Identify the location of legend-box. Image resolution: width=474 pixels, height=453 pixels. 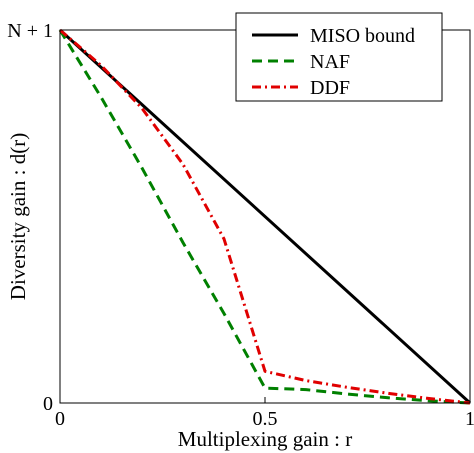
(339, 57).